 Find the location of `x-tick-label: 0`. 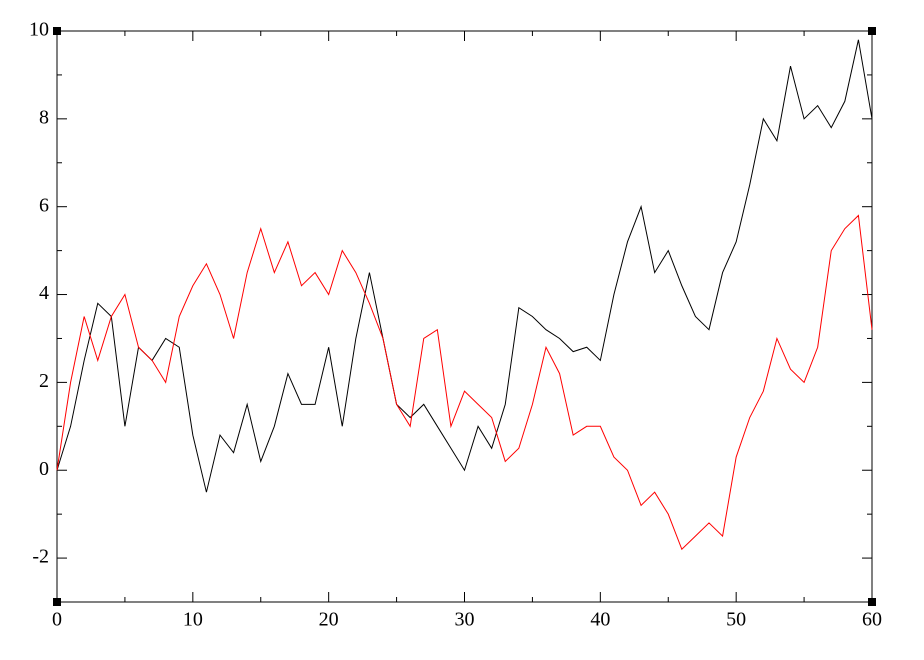

x-tick-label: 0 is located at coordinates (57, 620).